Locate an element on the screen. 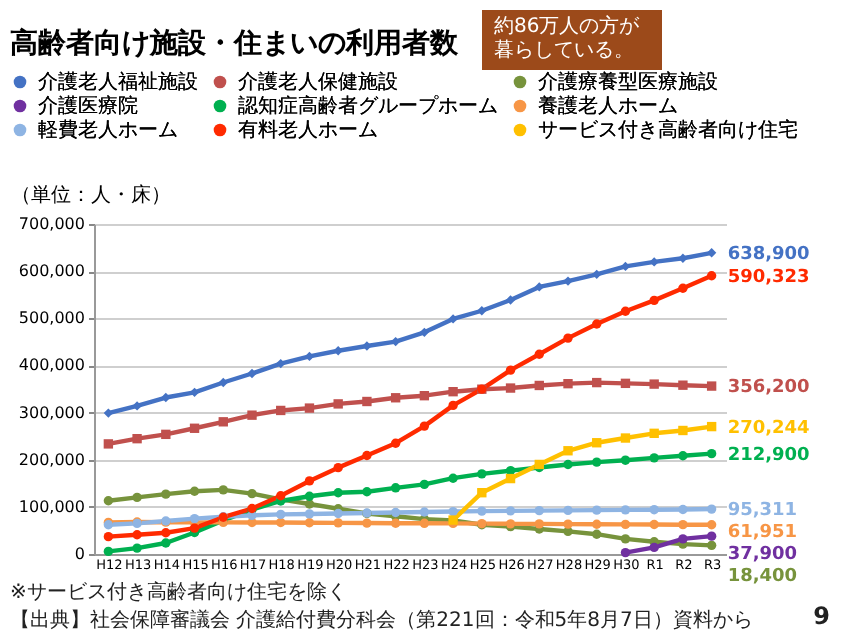  annotation: 212,900 is located at coordinates (768, 455).